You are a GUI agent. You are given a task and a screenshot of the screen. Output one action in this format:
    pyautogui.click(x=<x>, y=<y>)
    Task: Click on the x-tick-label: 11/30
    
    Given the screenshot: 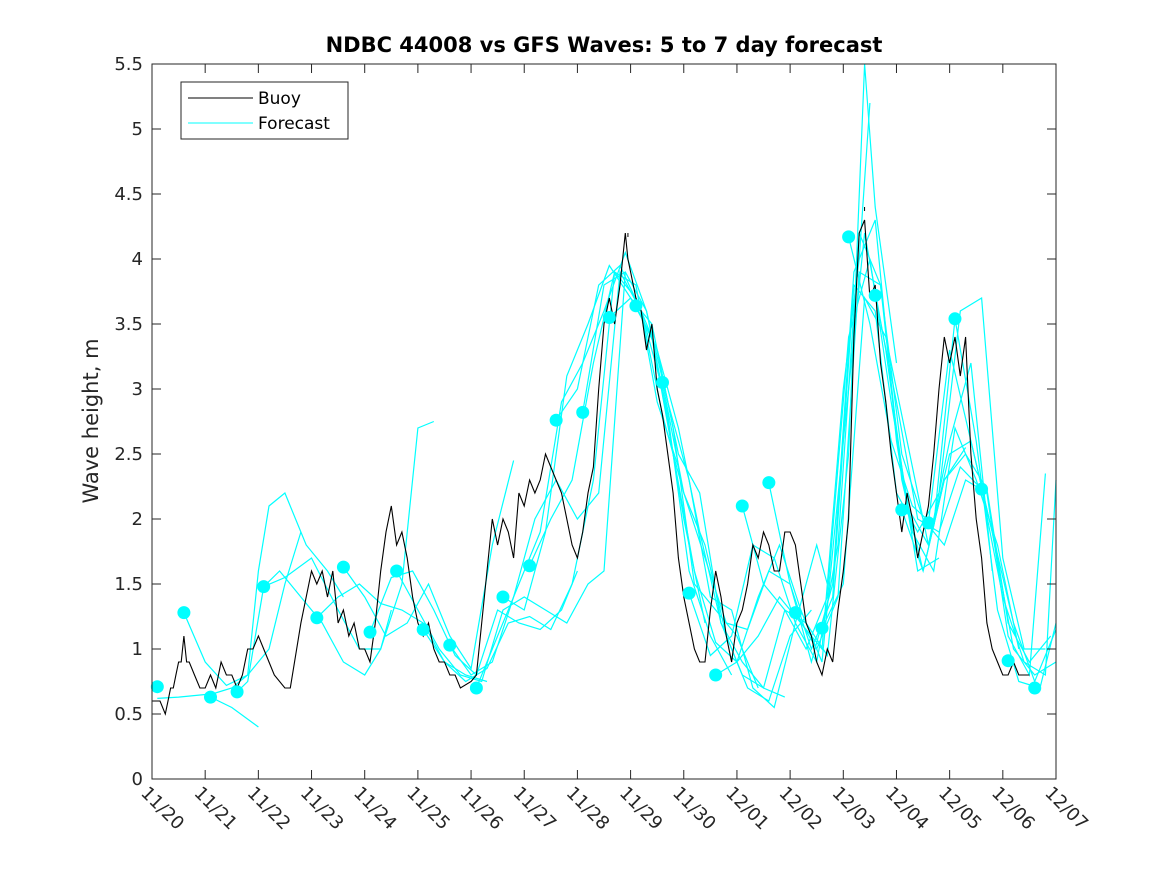 What is the action you would take?
    pyautogui.click(x=694, y=809)
    